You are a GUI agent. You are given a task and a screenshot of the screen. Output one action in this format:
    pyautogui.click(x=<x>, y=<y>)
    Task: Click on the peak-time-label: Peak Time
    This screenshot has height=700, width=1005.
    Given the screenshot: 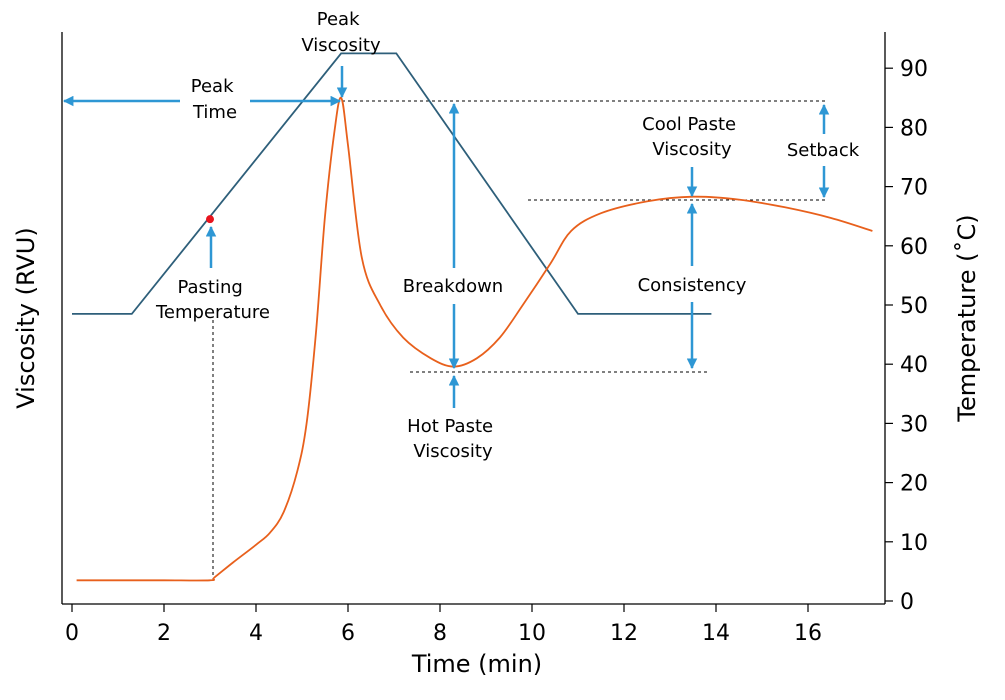 What is the action you would take?
    pyautogui.click(x=215, y=99)
    